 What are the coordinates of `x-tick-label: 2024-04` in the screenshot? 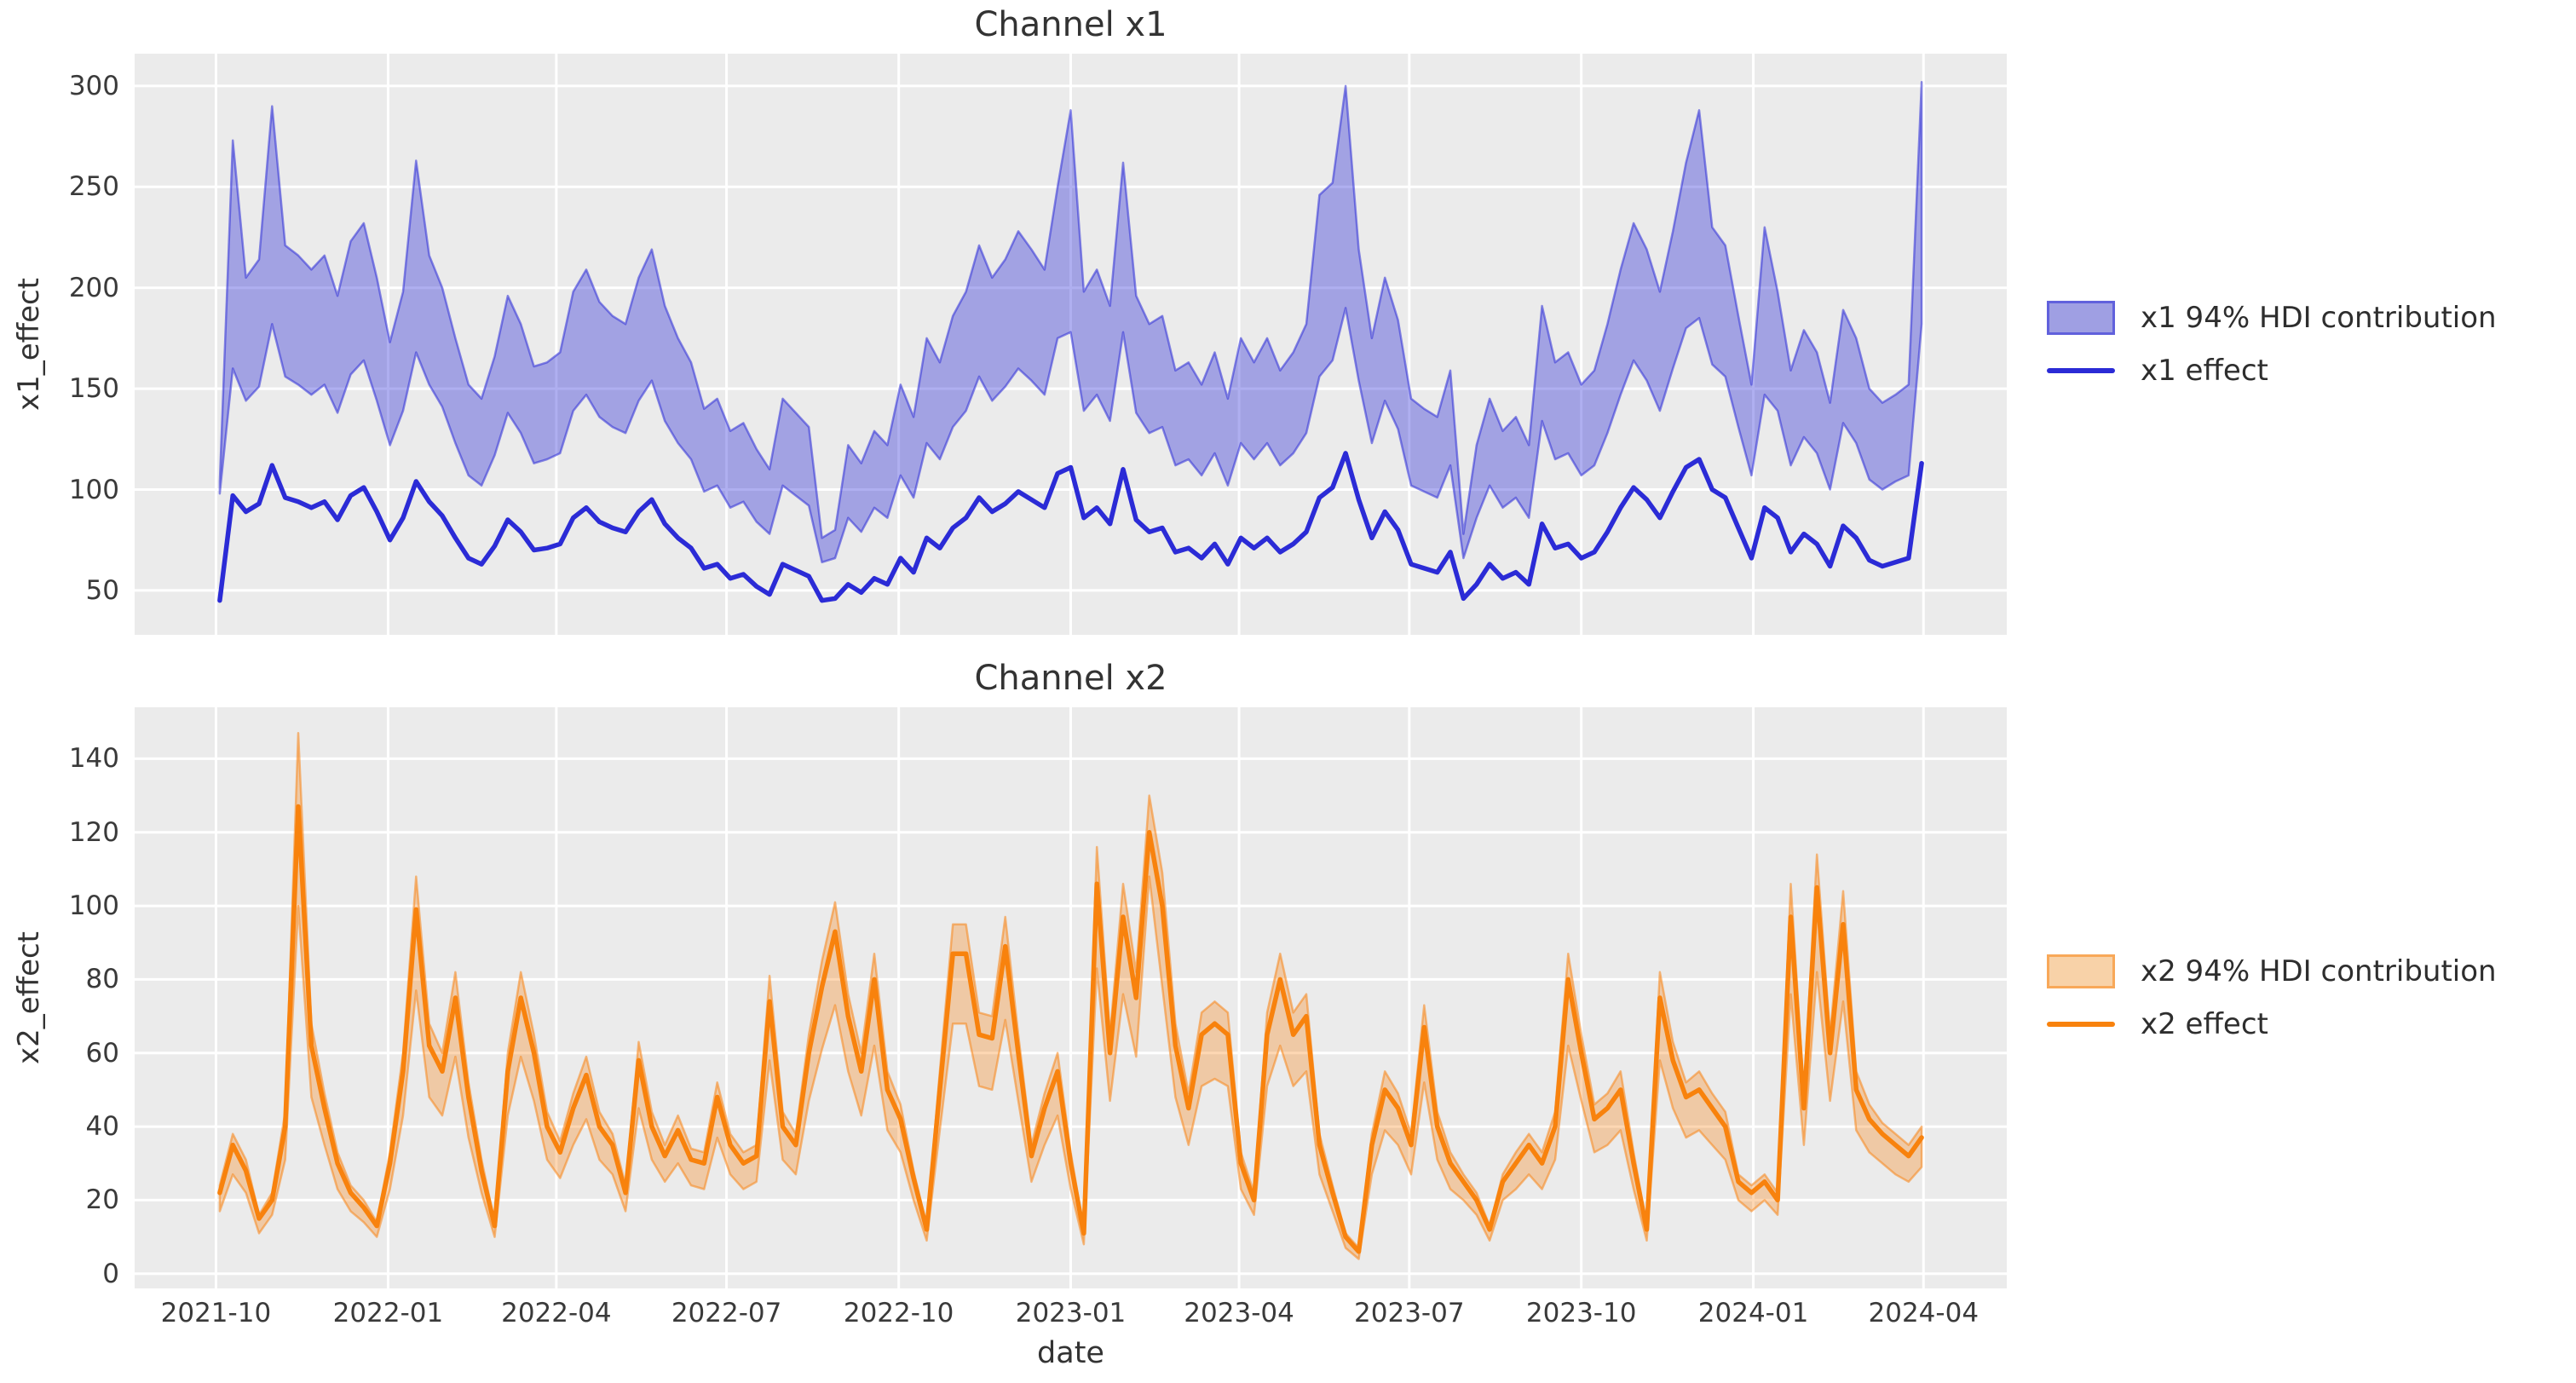 It's located at (1924, 1313).